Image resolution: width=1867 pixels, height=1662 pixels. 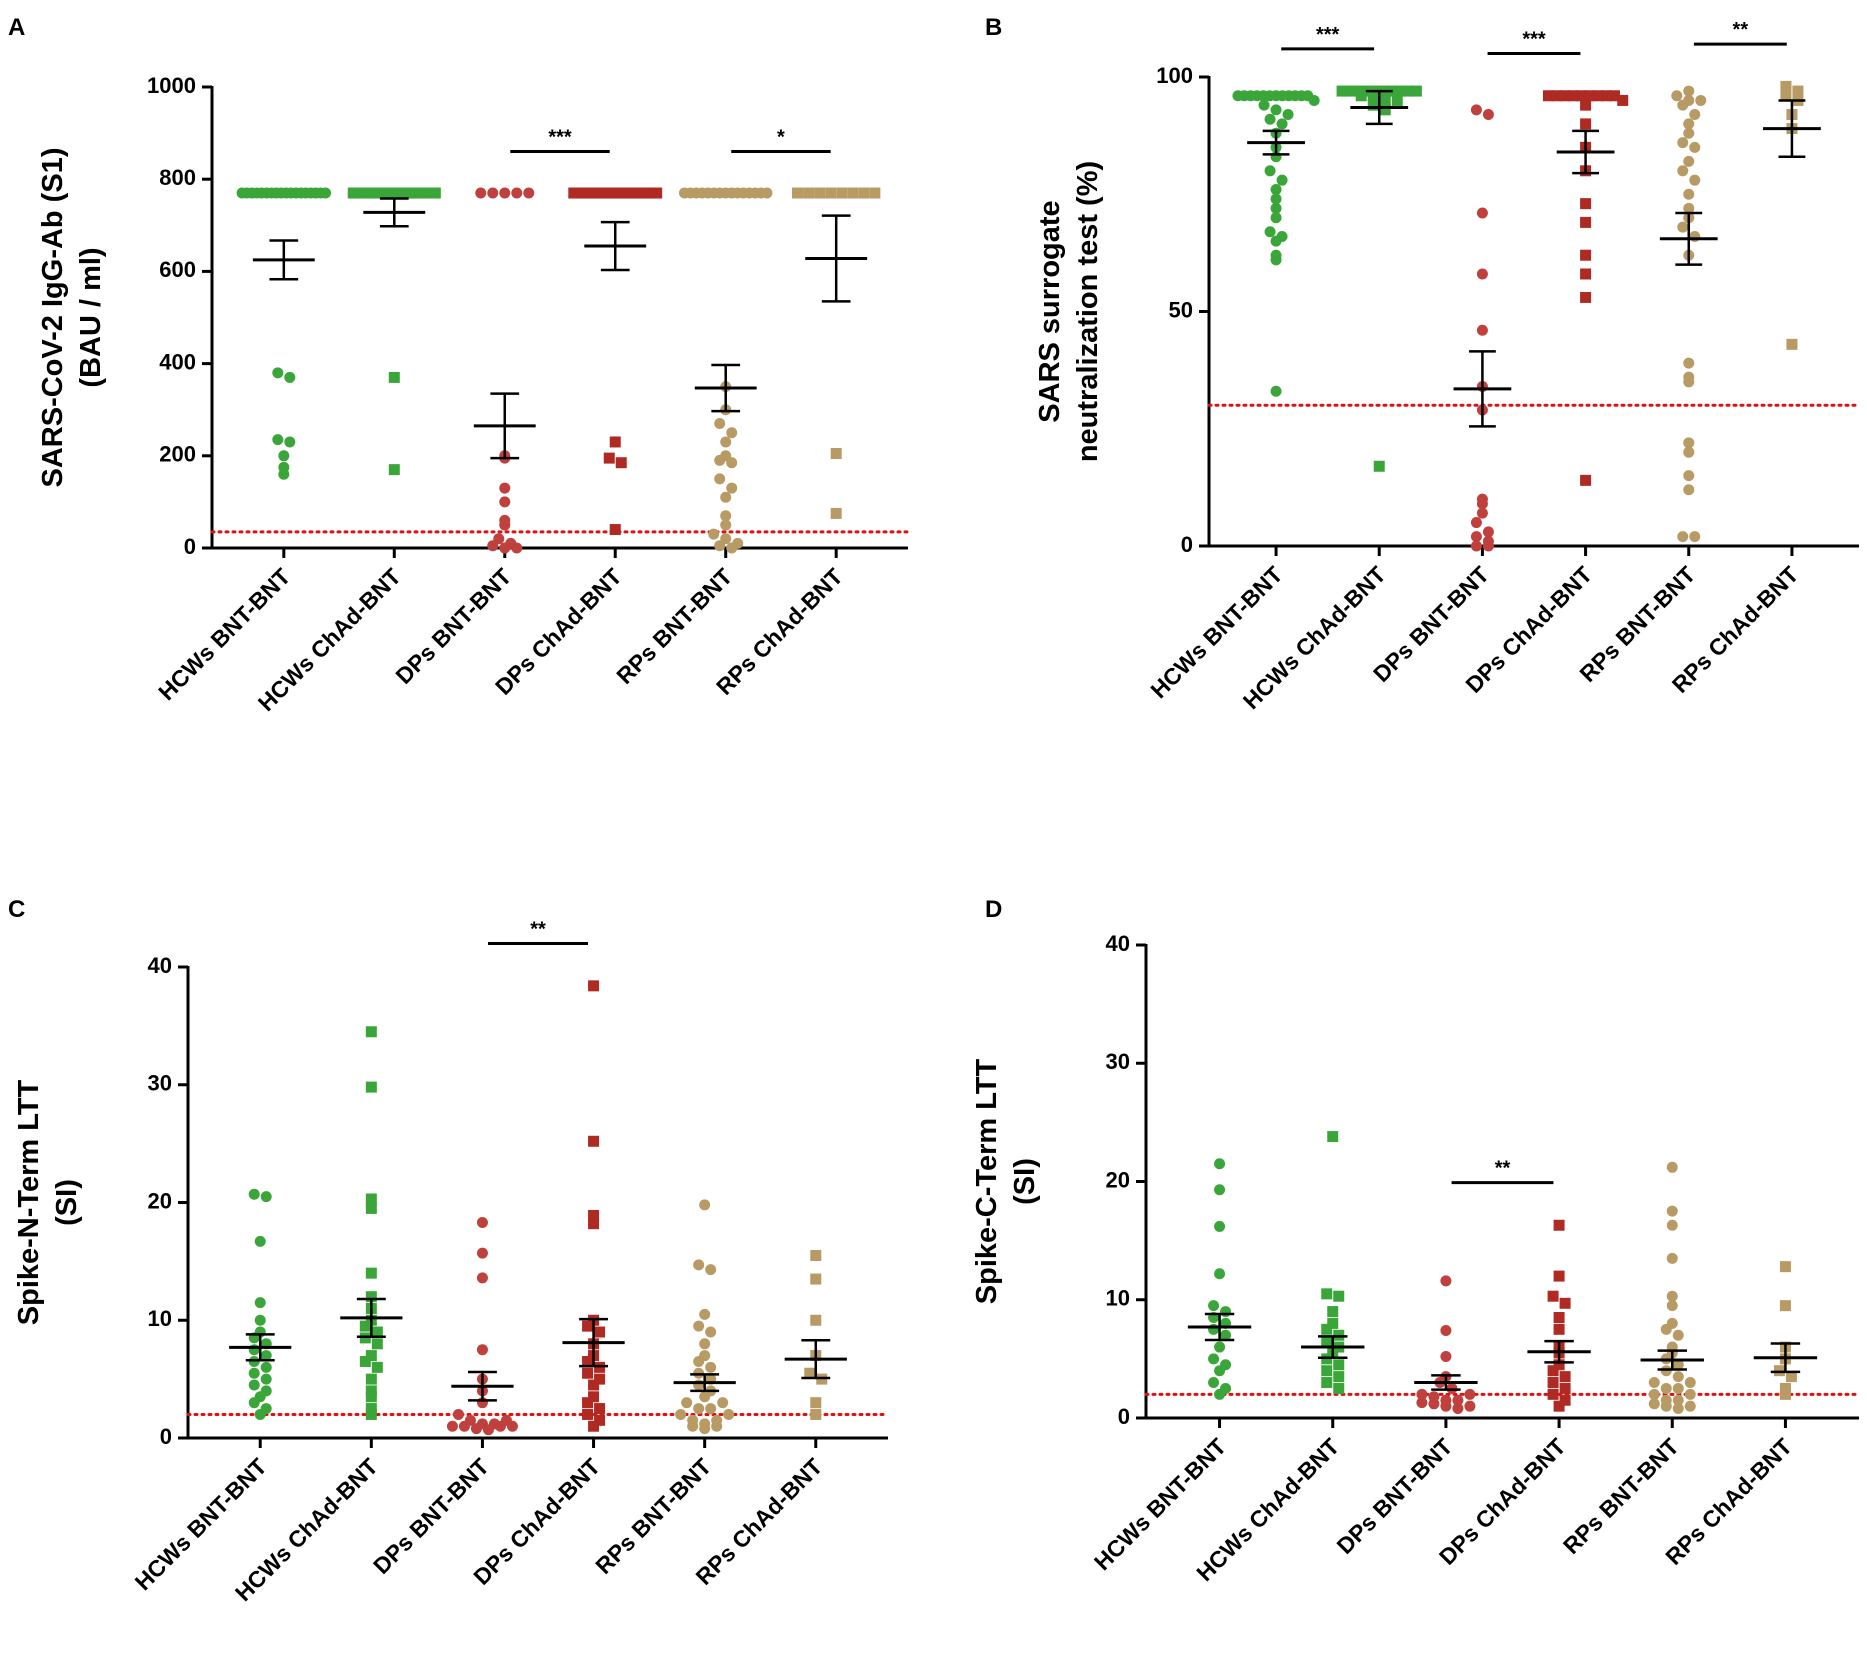 I want to click on y-tick-label: 100, so click(x=1174, y=75).